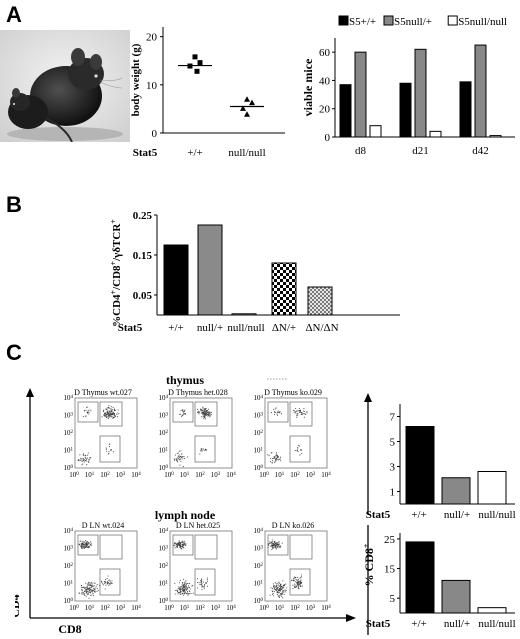 Image resolution: width=520 pixels, height=639 pixels. I want to click on legend-label: S5null/+, so click(413, 22).